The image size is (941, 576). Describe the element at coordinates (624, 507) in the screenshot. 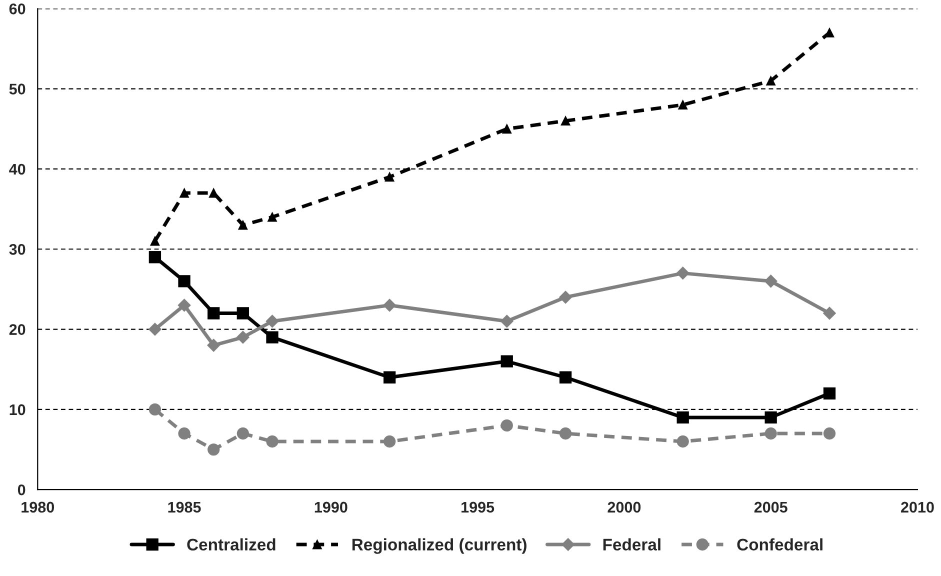

I see `x-tick-label: 2000` at that location.